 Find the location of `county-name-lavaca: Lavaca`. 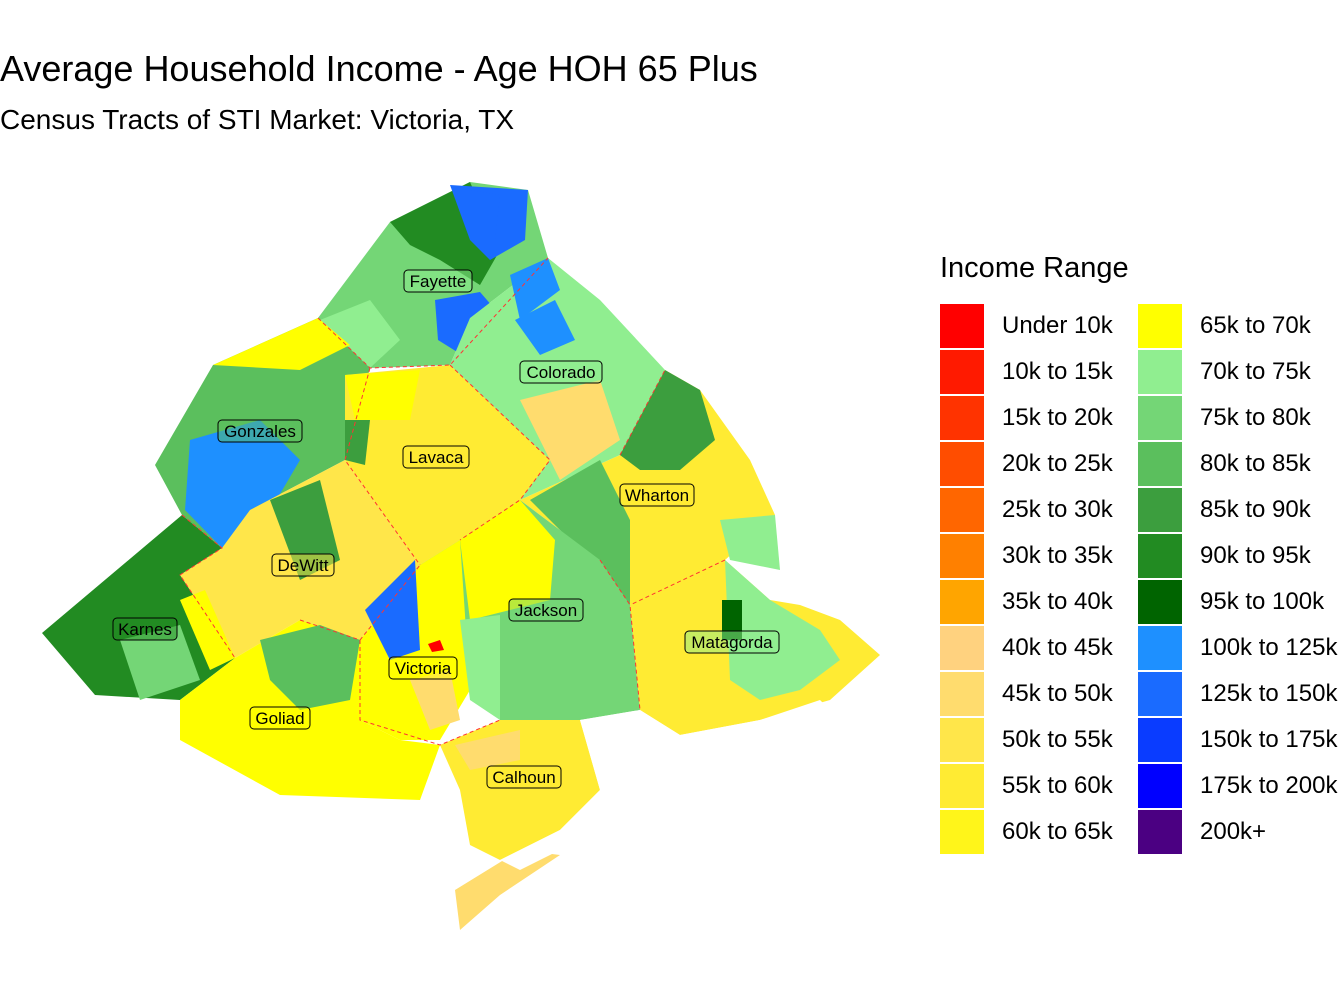

county-name-lavaca: Lavaca is located at coordinates (436, 457).